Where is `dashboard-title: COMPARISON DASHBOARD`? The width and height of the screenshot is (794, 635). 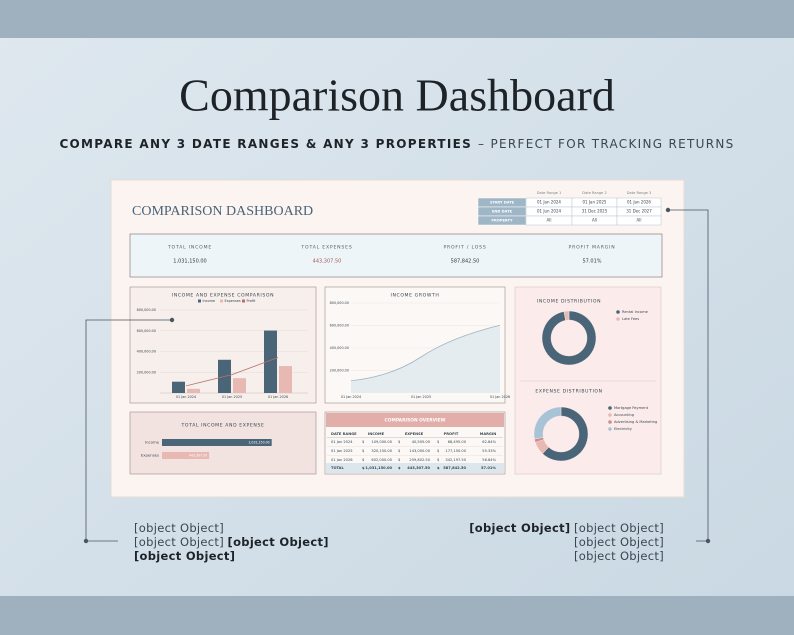
dashboard-title: COMPARISON DASHBOARD is located at coordinates (222, 211).